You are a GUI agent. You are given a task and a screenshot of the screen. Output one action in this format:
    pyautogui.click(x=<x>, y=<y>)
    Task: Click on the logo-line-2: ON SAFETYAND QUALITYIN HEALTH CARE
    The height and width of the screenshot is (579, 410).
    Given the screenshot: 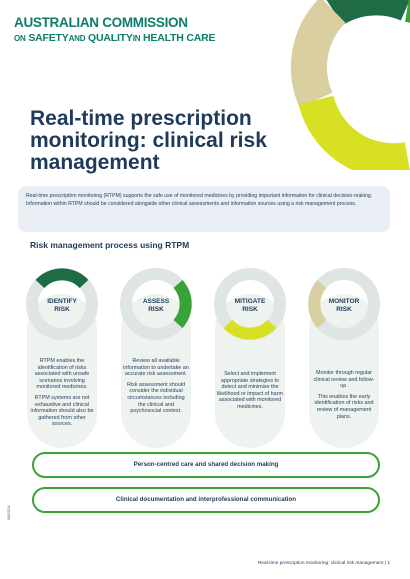 What is the action you would take?
    pyautogui.click(x=115, y=37)
    